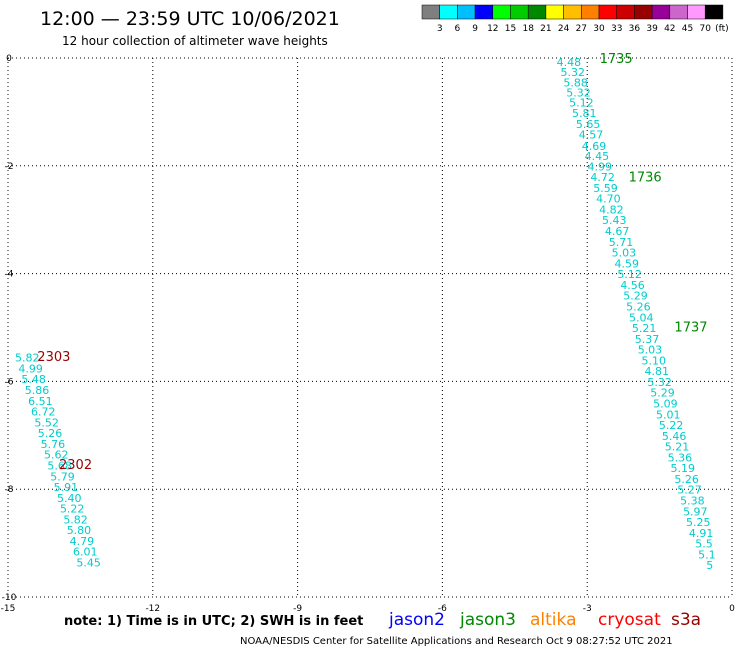 Image resolution: width=740 pixels, height=650 pixels. Describe the element at coordinates (617, 231) in the screenshot. I see `wave-height-label: 4.67` at that location.